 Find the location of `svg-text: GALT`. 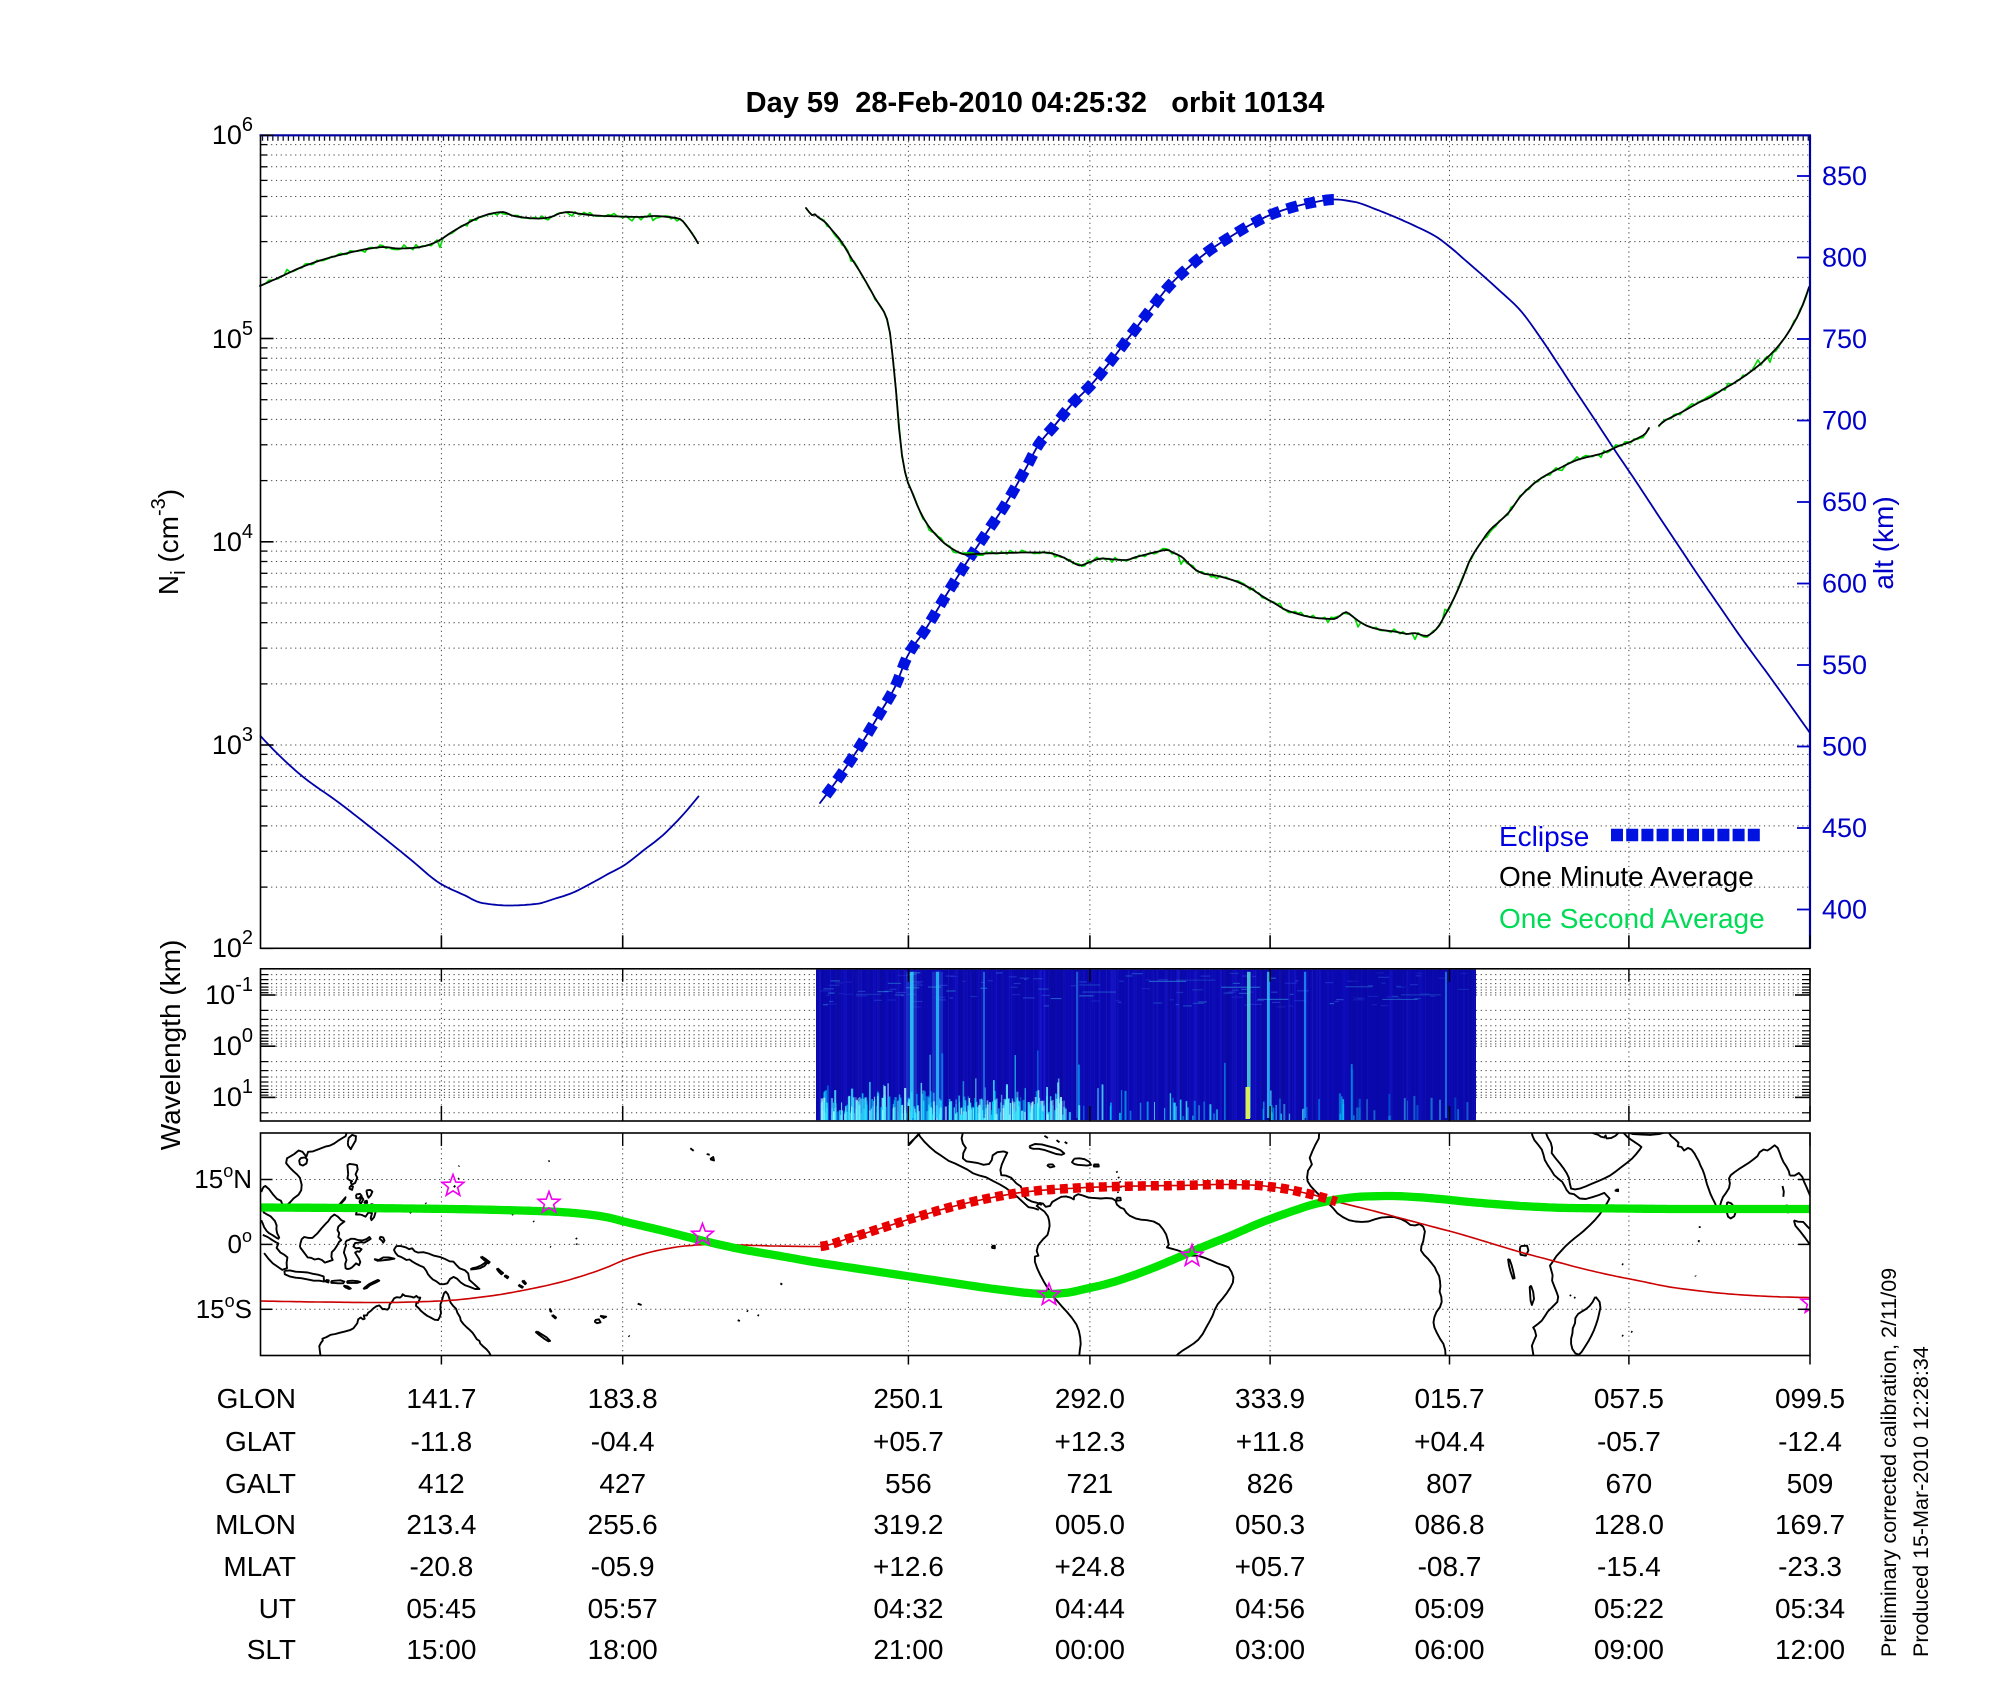

svg-text: GALT is located at coordinates (260, 1483).